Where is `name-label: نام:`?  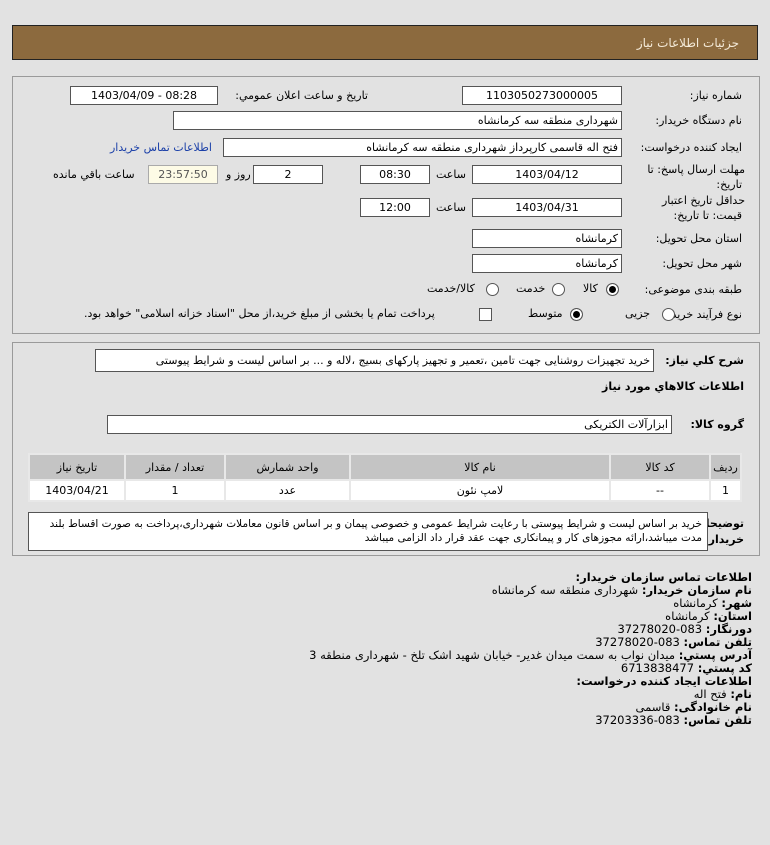 name-label: نام: is located at coordinates (741, 694).